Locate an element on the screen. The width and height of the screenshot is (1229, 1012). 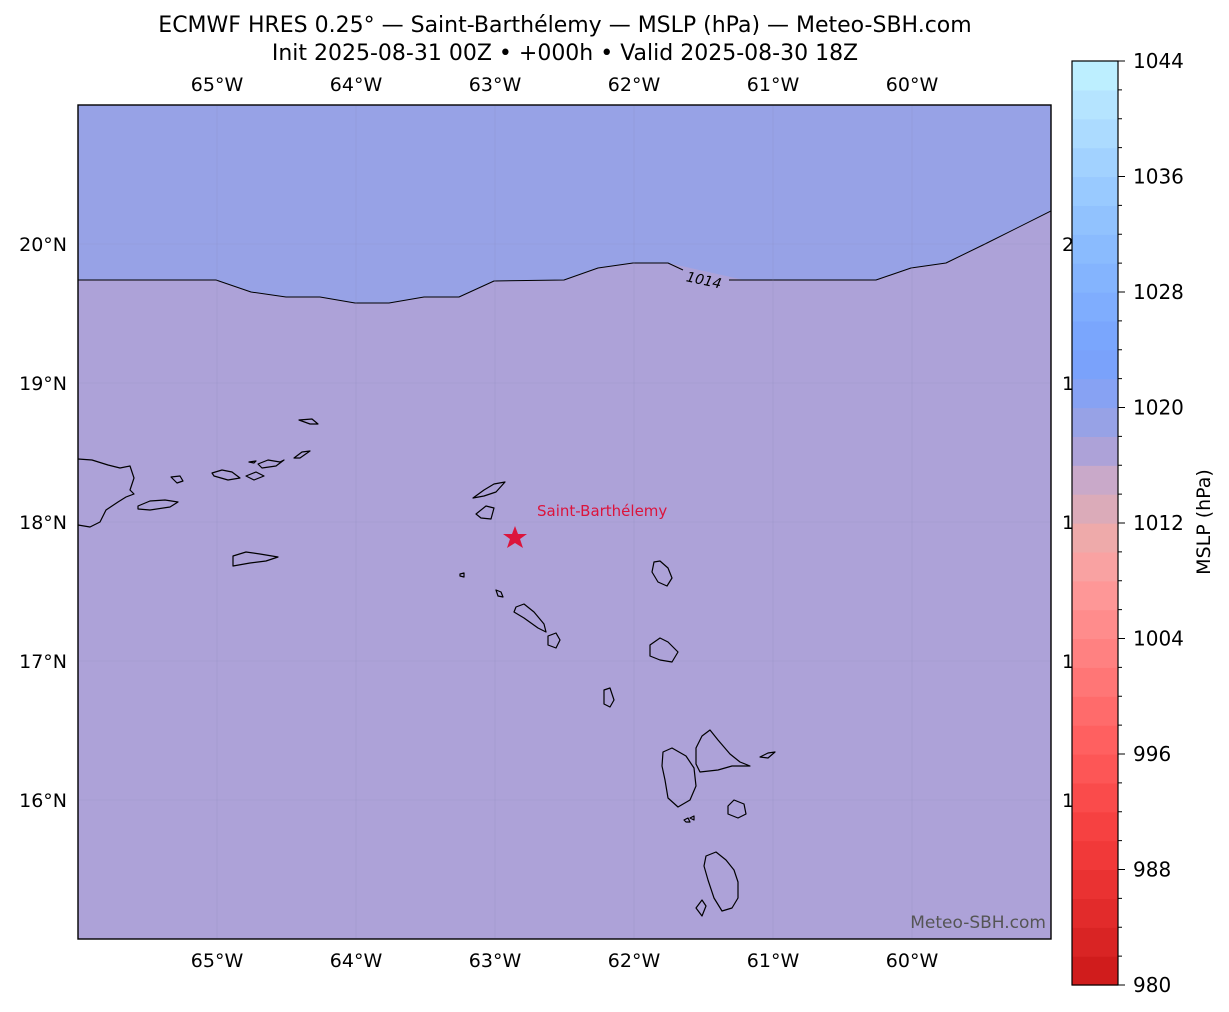
martinique-north-coast is located at coordinates (701, 908).